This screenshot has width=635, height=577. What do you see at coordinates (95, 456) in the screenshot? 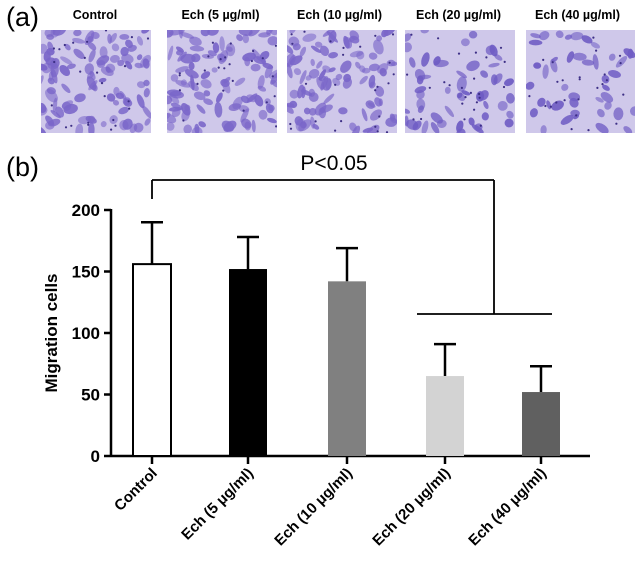
I see `y-tick-label: 0` at bounding box center [95, 456].